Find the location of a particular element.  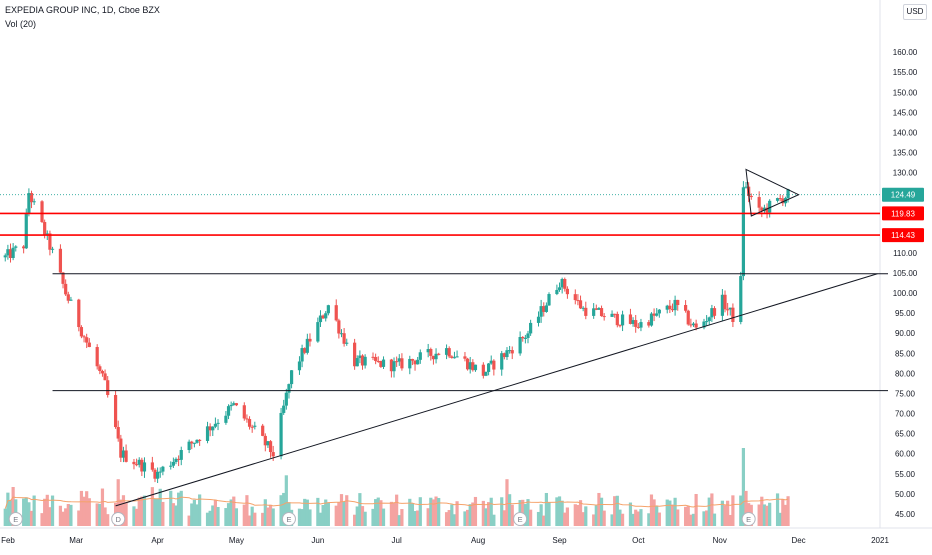

price-level-label: 114.43 is located at coordinates (903, 235).